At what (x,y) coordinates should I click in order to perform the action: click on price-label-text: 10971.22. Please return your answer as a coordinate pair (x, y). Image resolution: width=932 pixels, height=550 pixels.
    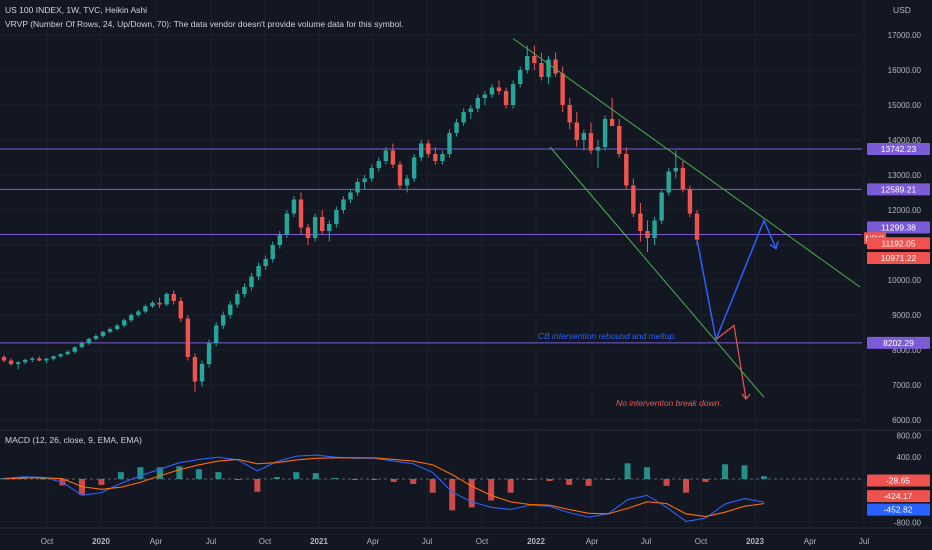
    Looking at the image, I should click on (899, 258).